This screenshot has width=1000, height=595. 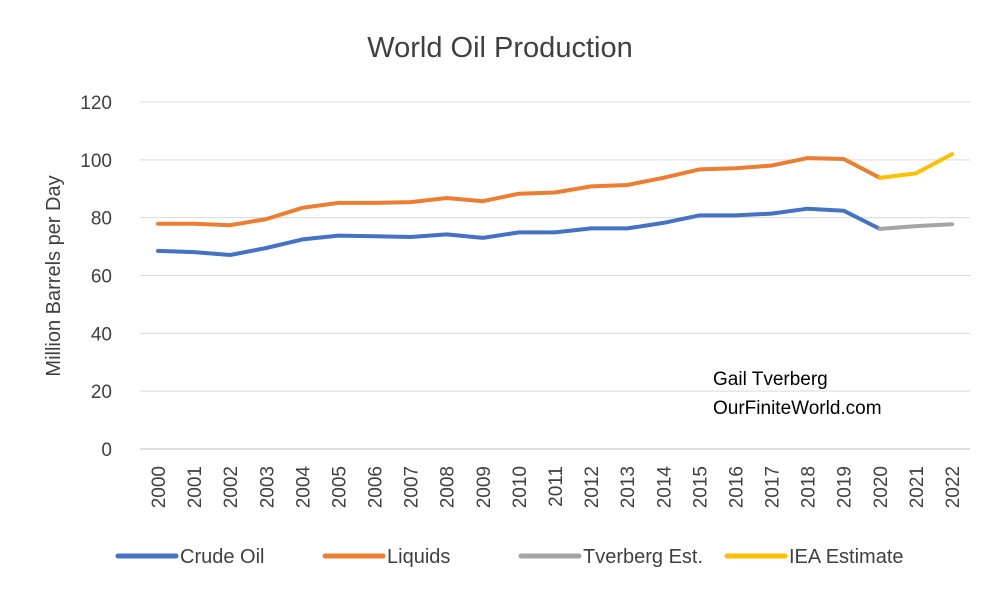 I want to click on series-lines, so click(x=555, y=204).